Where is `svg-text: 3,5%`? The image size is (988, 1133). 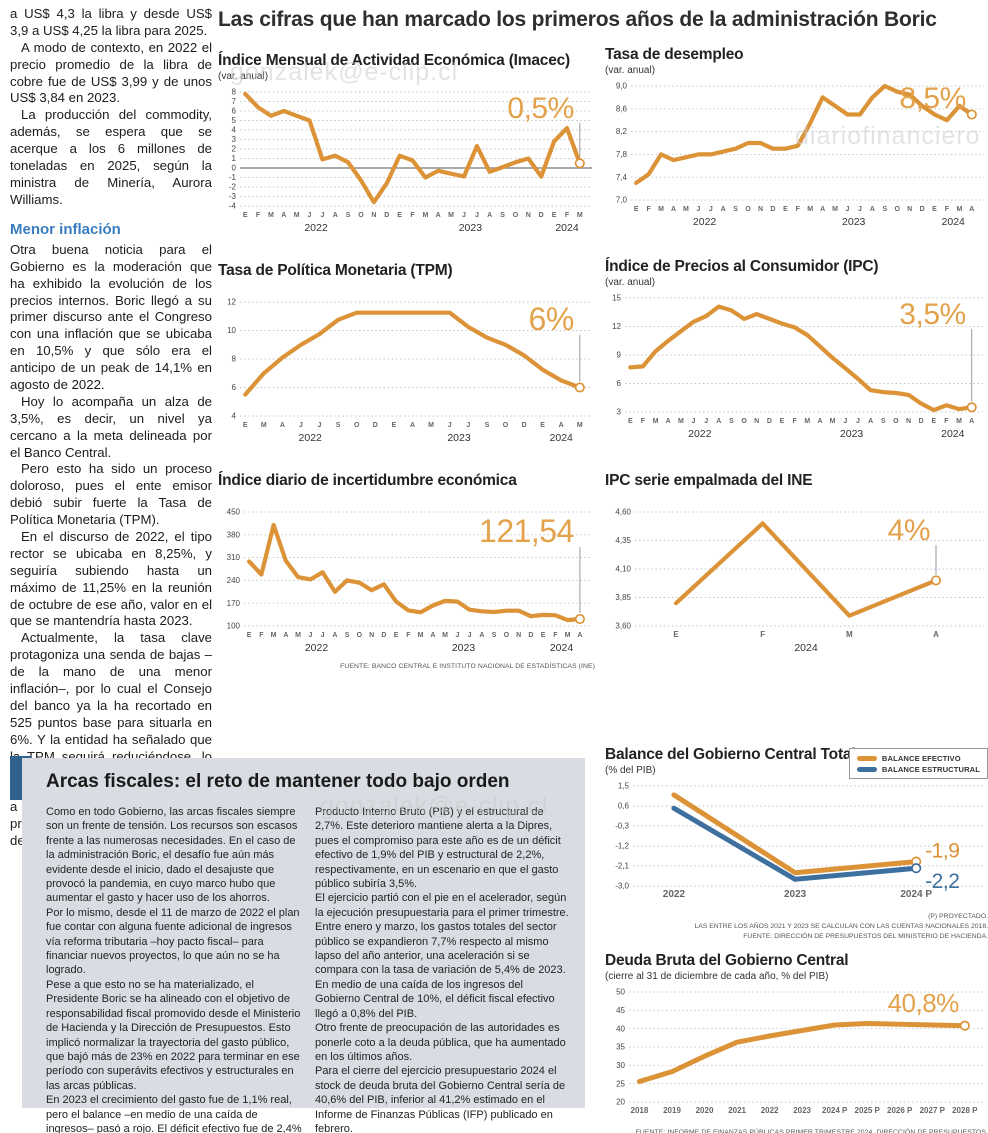 svg-text: 3,5% is located at coordinates (932, 314).